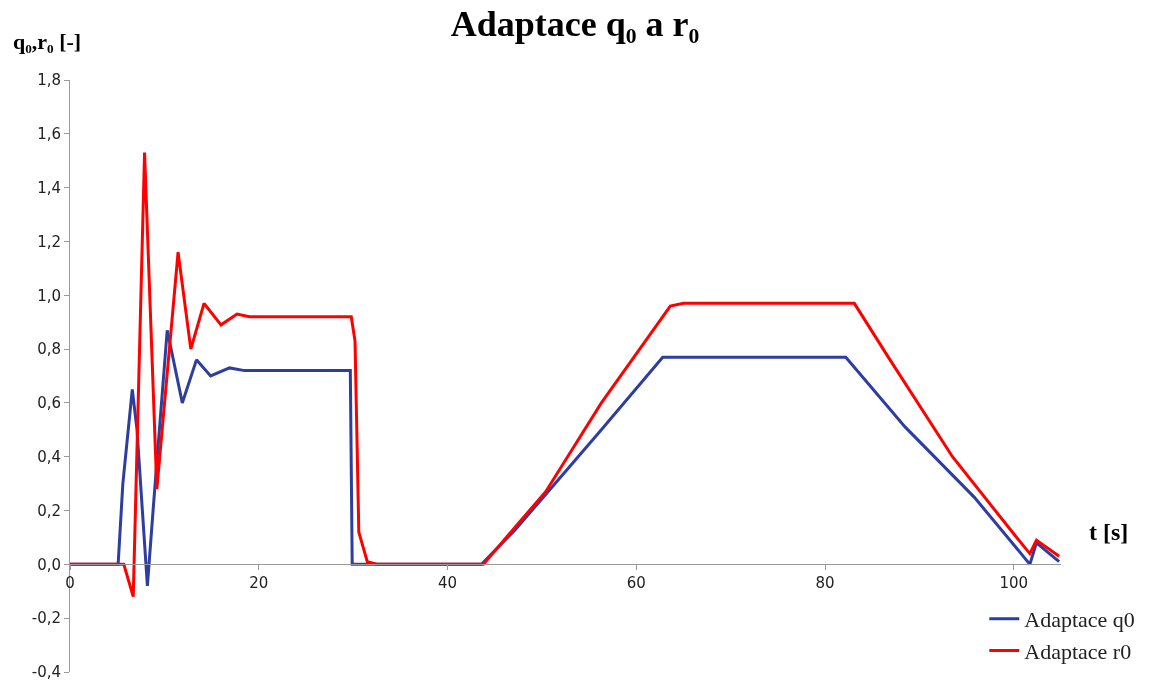 This screenshot has height=691, width=1150. I want to click on x-tick-label: 100, so click(1014, 583).